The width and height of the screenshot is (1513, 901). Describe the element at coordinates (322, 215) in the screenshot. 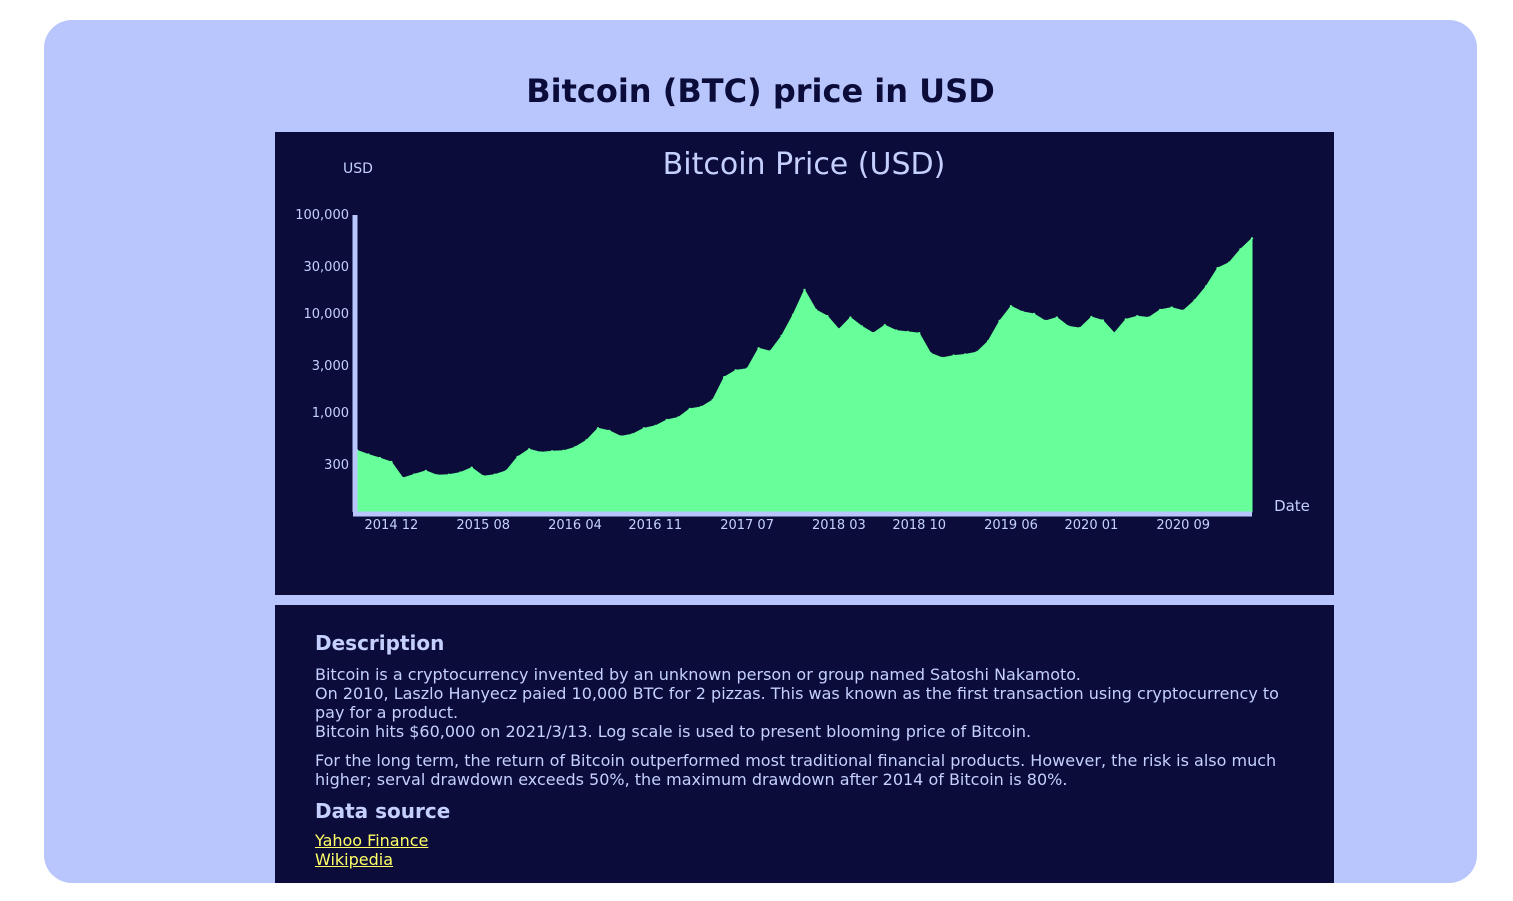

I see `y-tick-label: 100,000` at that location.